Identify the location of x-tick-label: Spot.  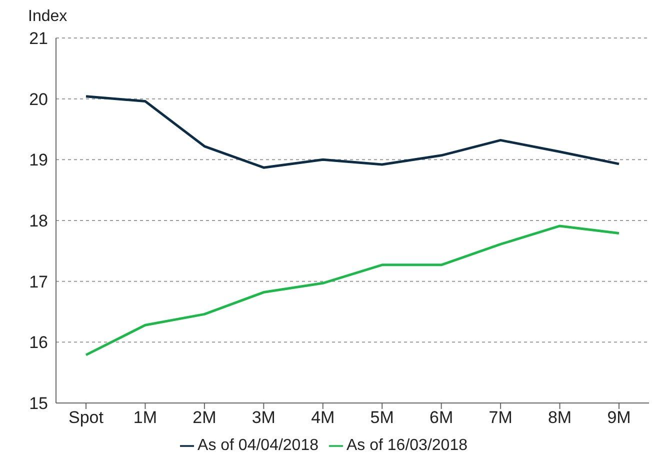
(86, 418).